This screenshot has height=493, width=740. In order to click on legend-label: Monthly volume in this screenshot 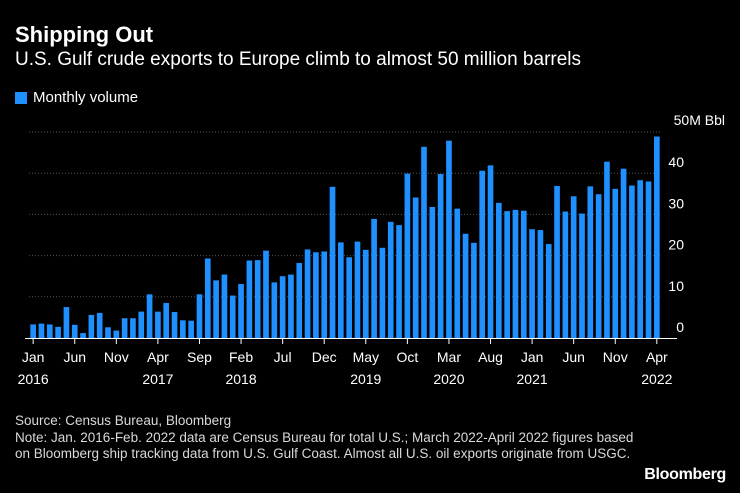, I will do `click(86, 97)`.